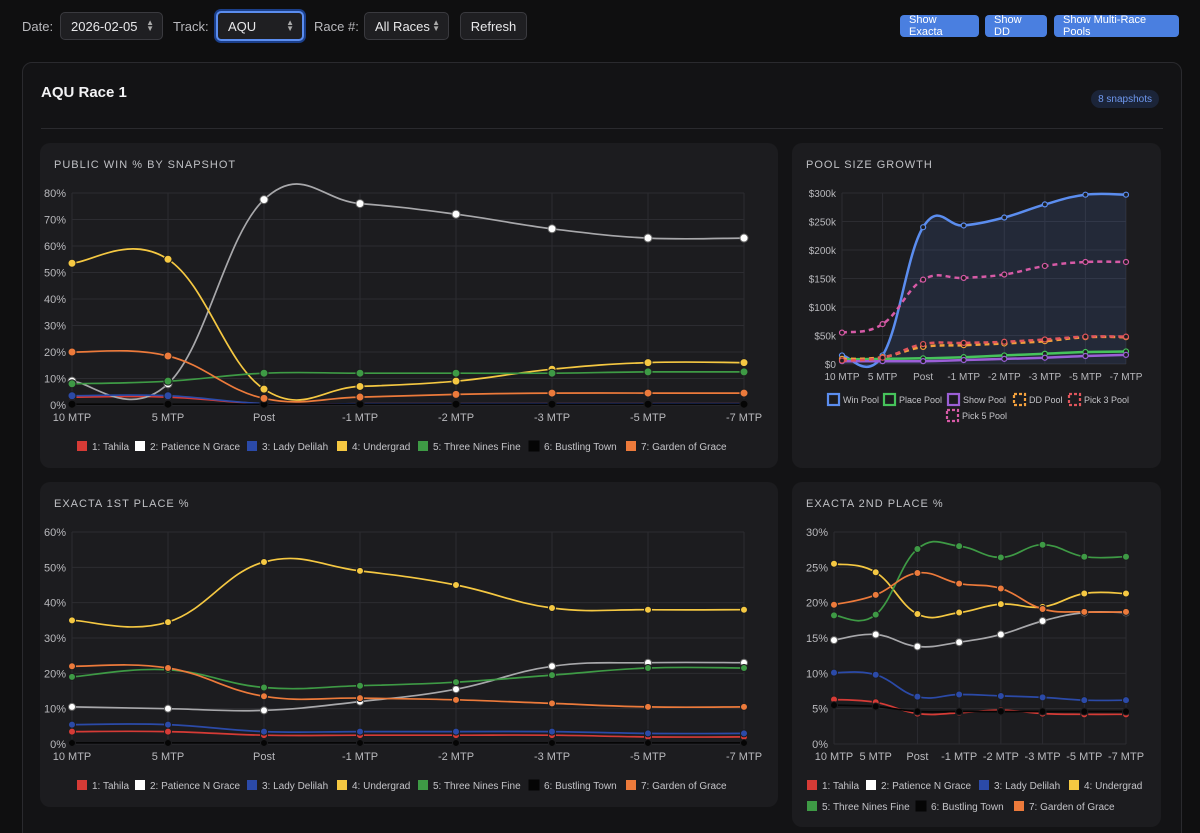 The height and width of the screenshot is (833, 1200). Describe the element at coordinates (825, 337) in the screenshot. I see `y-tick-label: $50k` at that location.